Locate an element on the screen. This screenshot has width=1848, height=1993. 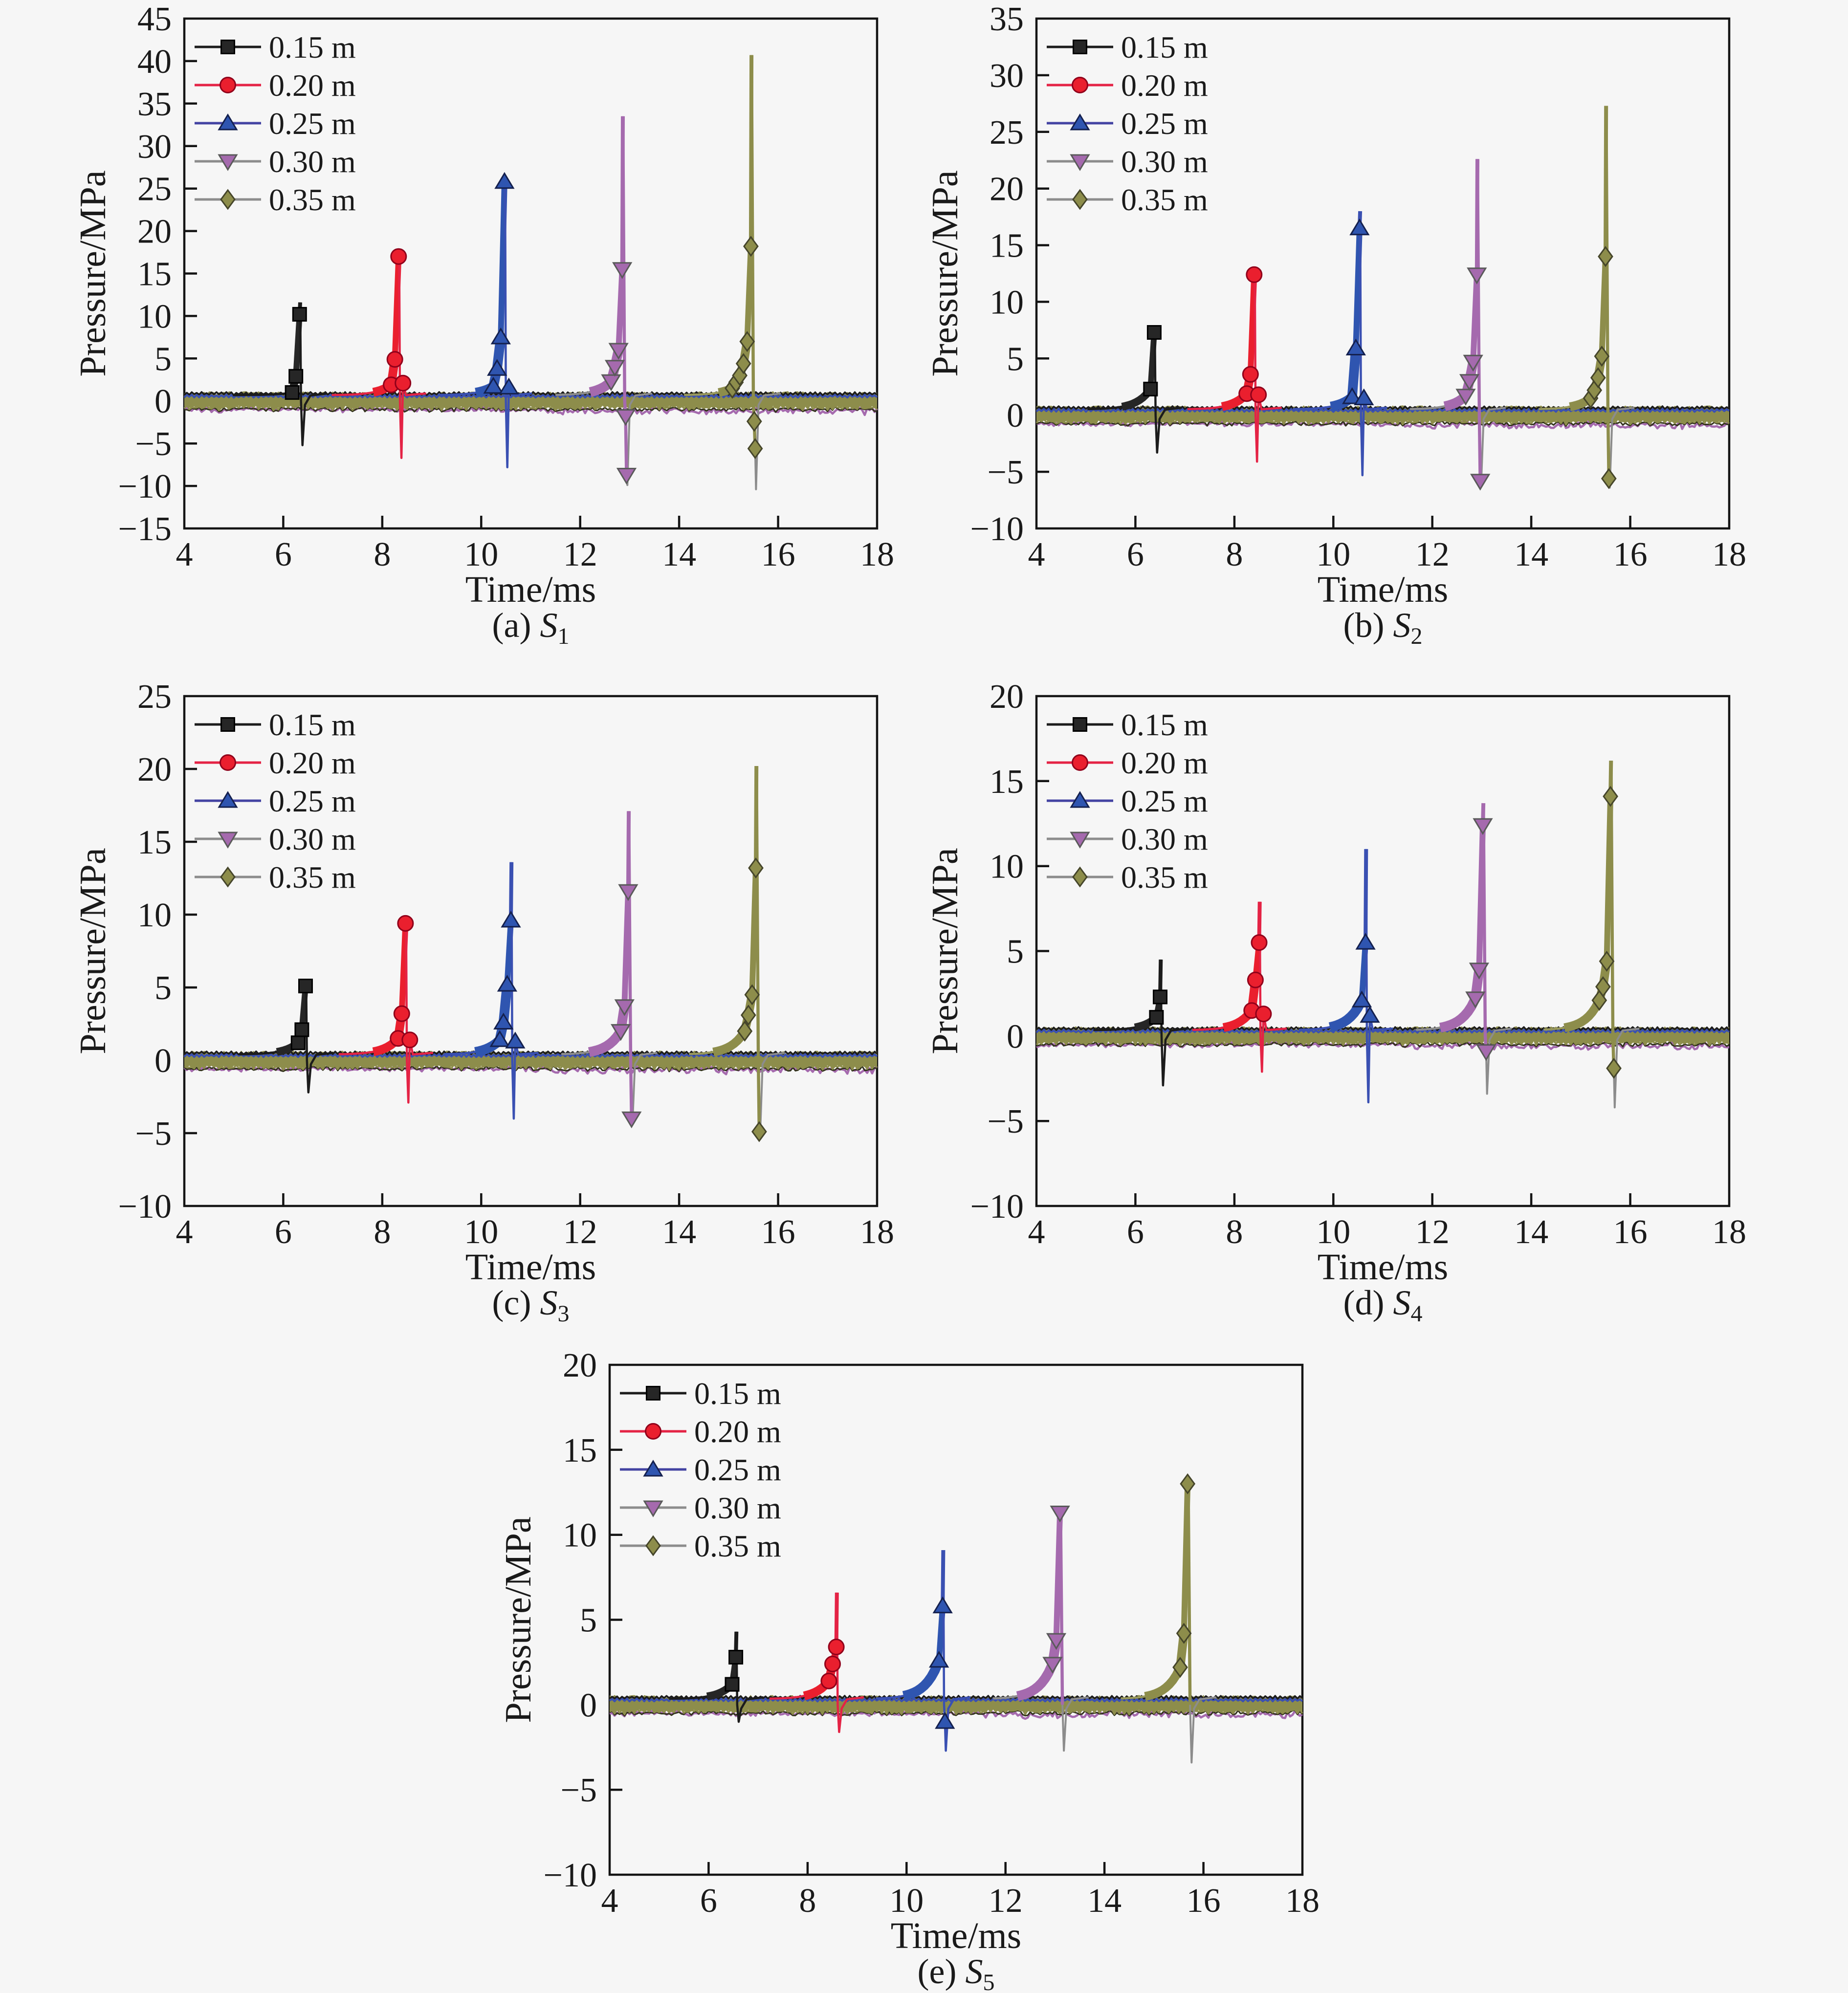
svg-text: −15 is located at coordinates (145, 529).